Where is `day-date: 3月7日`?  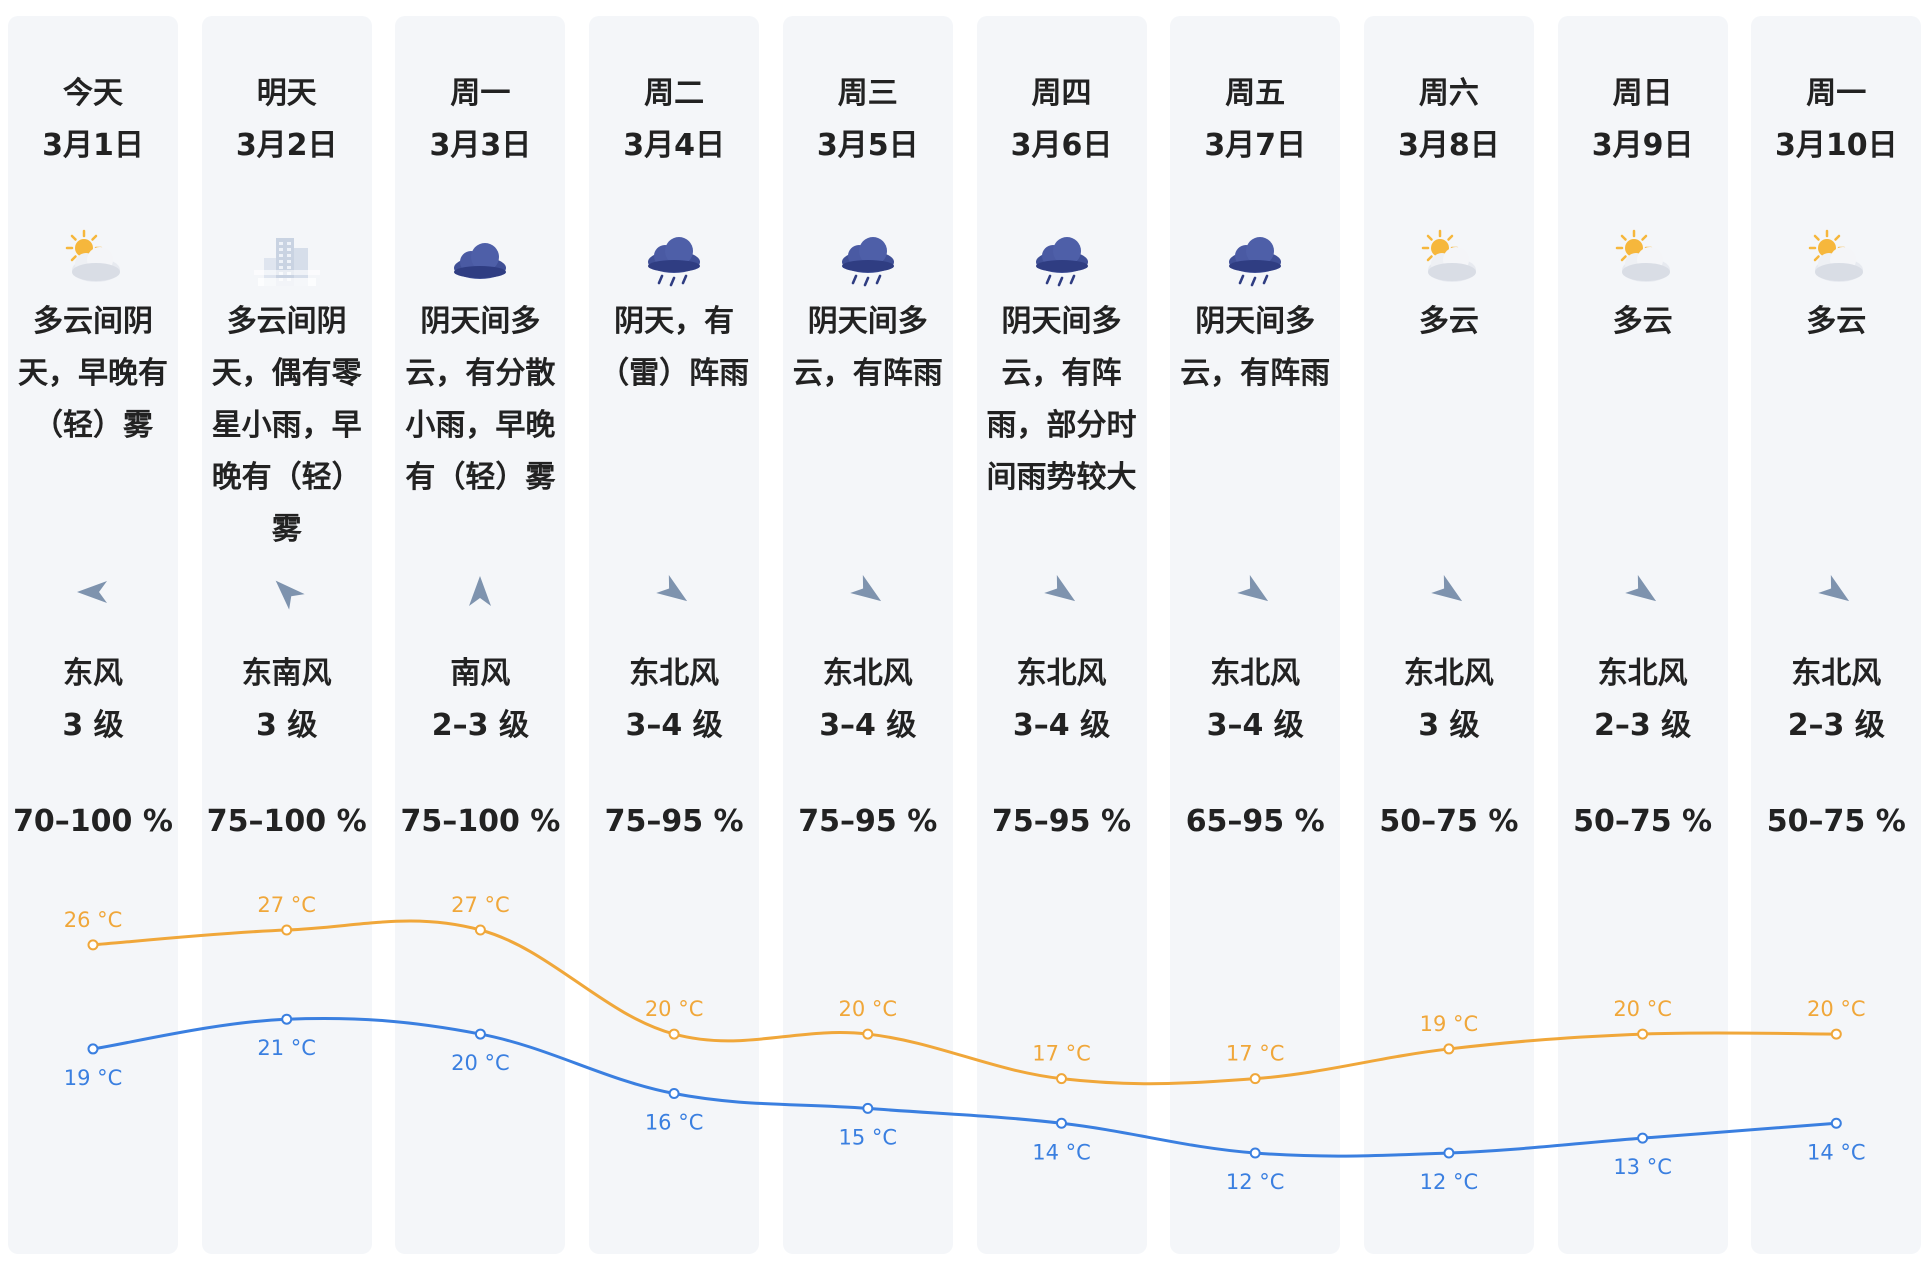 day-date: 3月7日 is located at coordinates (1255, 145).